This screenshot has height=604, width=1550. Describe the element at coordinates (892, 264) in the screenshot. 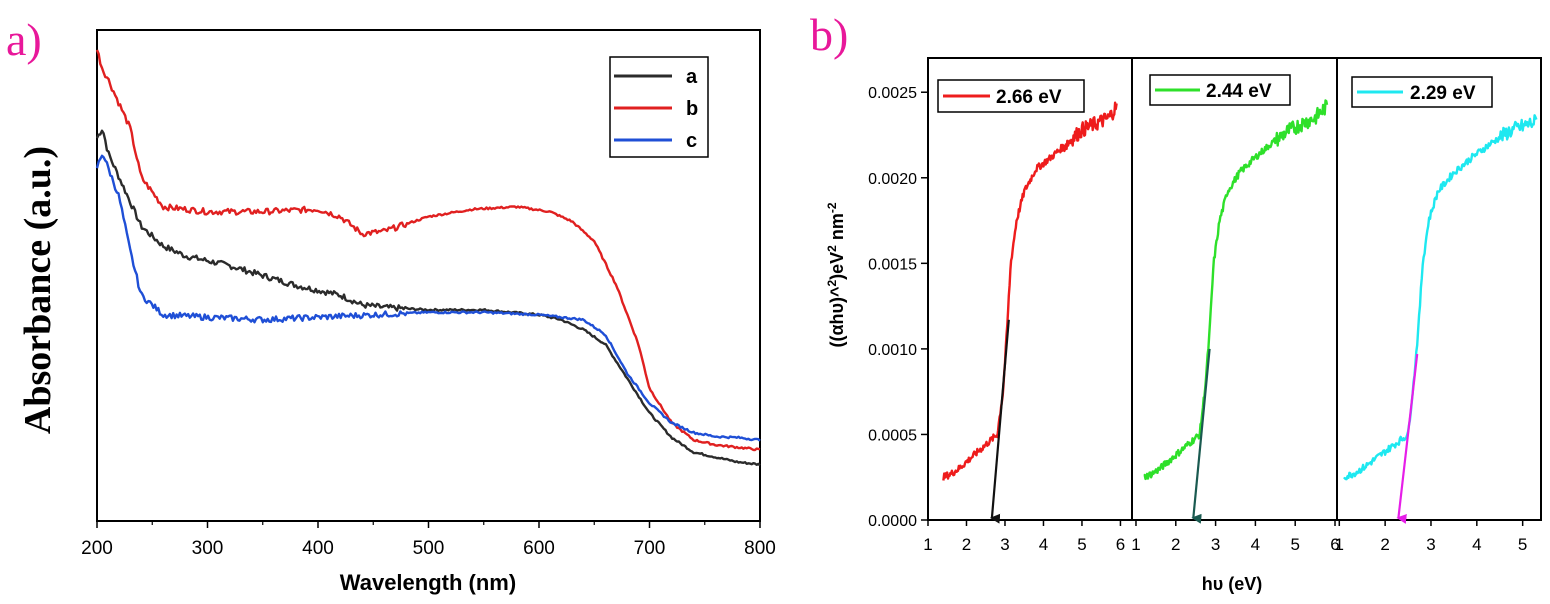

I see `panel-b-y-tick-label: 0.0015` at that location.